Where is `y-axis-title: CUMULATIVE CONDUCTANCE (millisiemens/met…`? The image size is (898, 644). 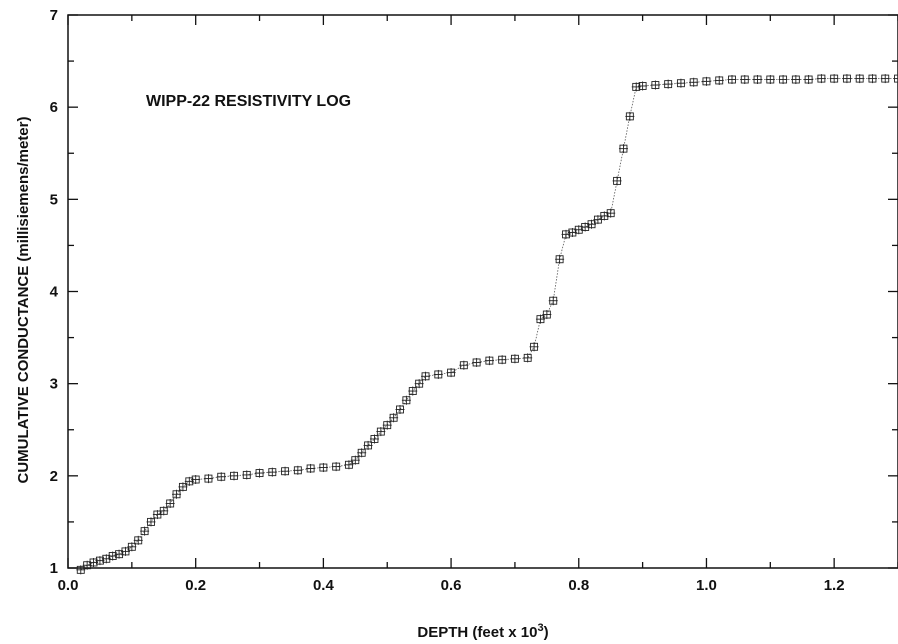
y-axis-title: CUMULATIVE CONDUCTANCE (millisiemens/met… is located at coordinates (23, 300).